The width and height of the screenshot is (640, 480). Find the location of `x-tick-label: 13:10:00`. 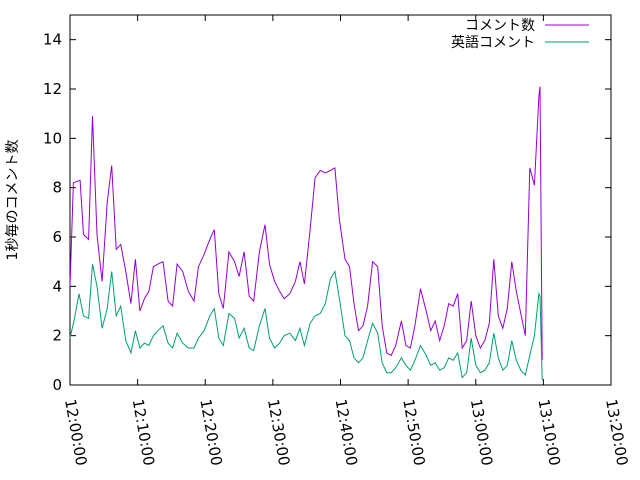

x-tick-label: 13:10:00 is located at coordinates (548, 432).